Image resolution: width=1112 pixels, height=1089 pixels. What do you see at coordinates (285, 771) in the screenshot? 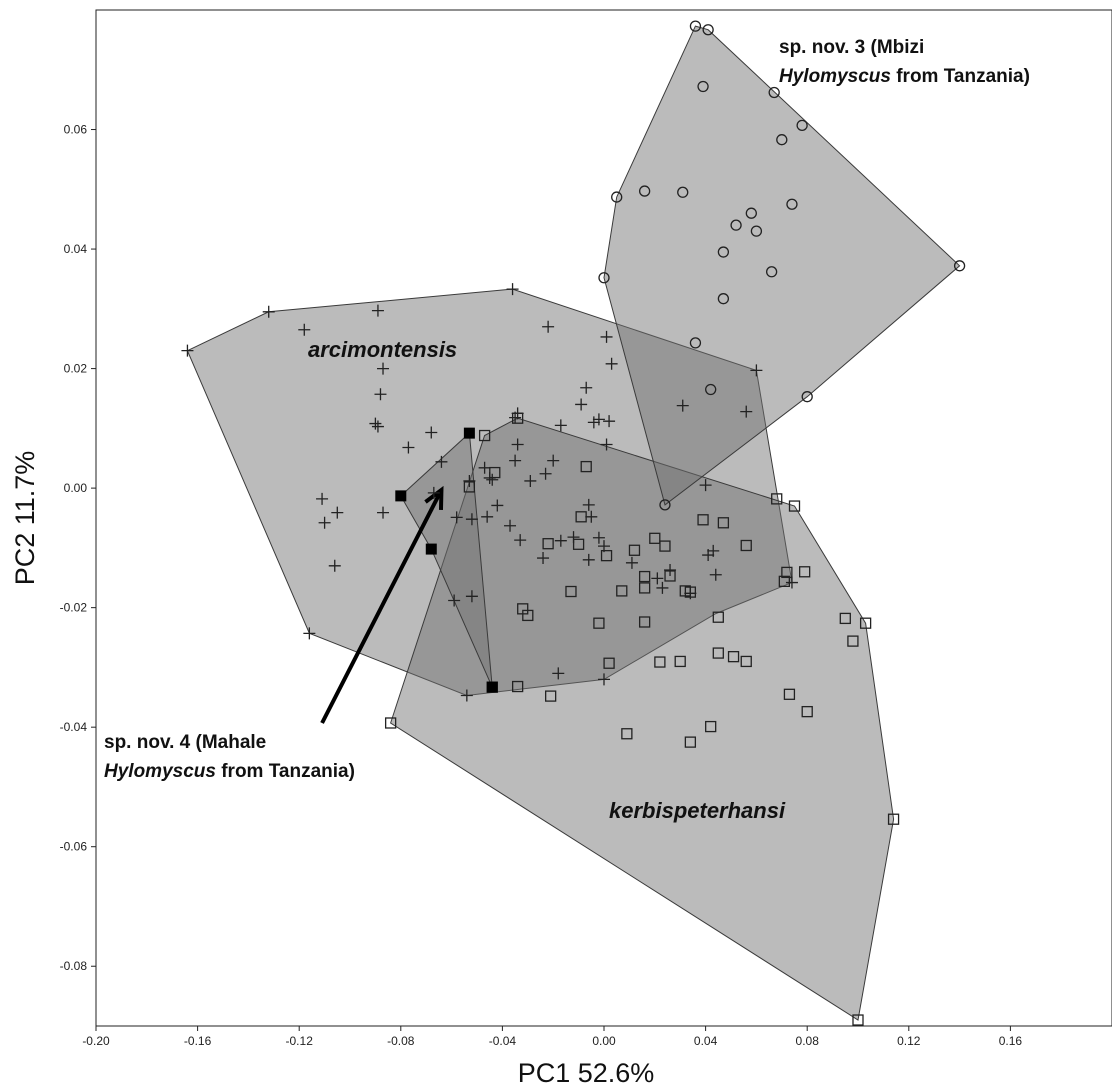
I see `label-mahale-rest: from Tanzania)` at bounding box center [285, 771].